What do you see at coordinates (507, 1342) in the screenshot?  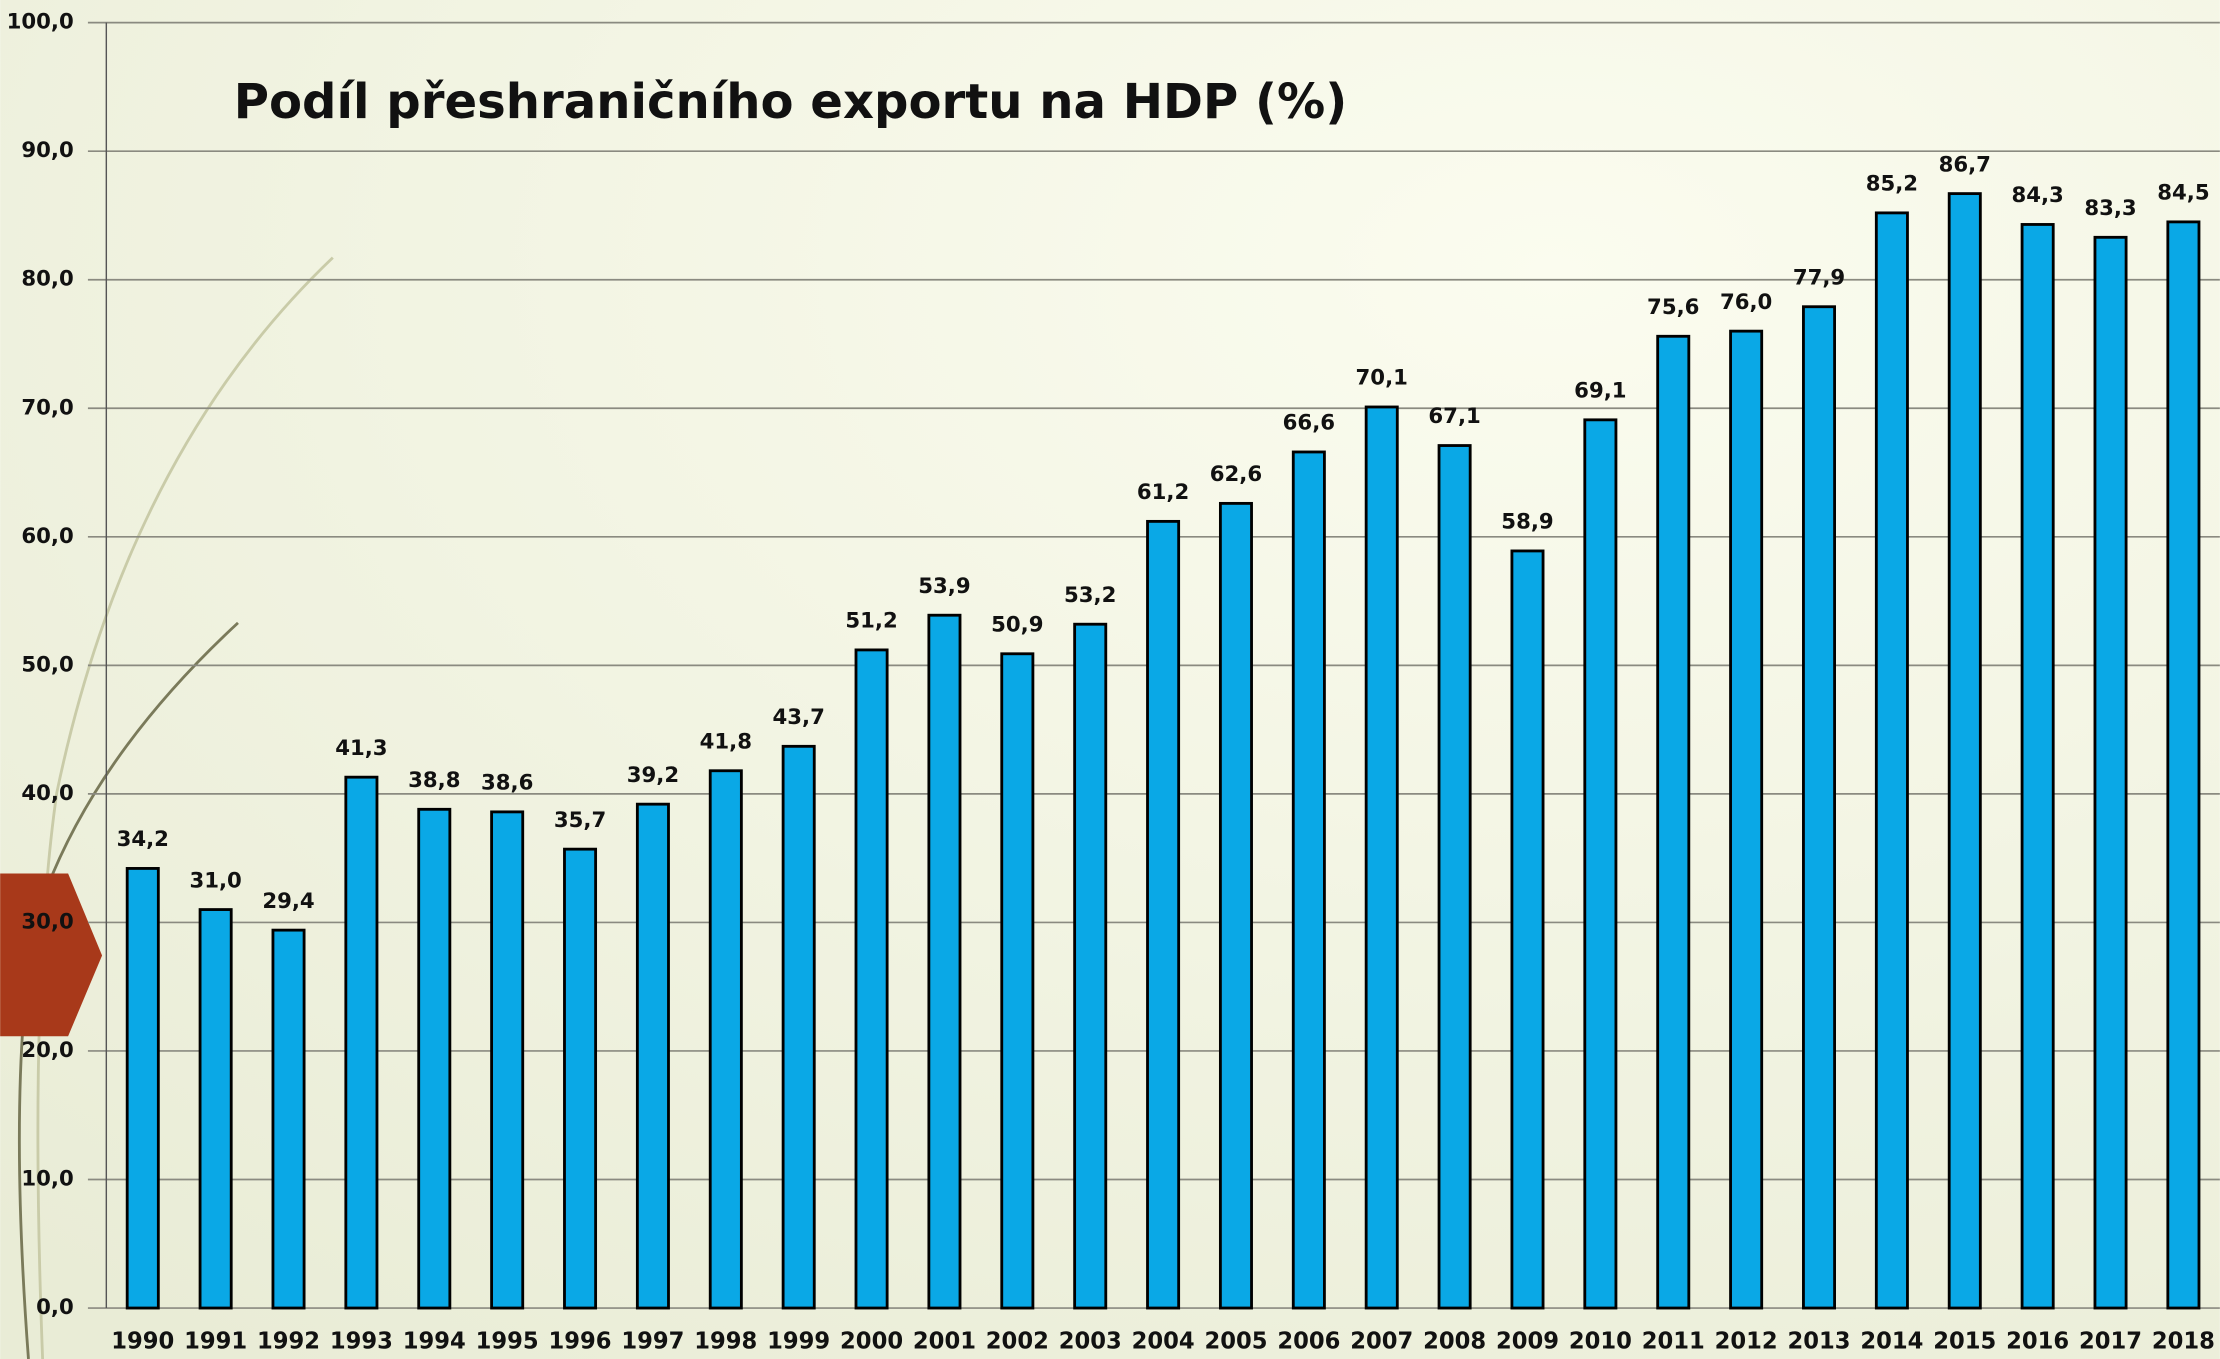 I see `x-tick-label: 1995` at bounding box center [507, 1342].